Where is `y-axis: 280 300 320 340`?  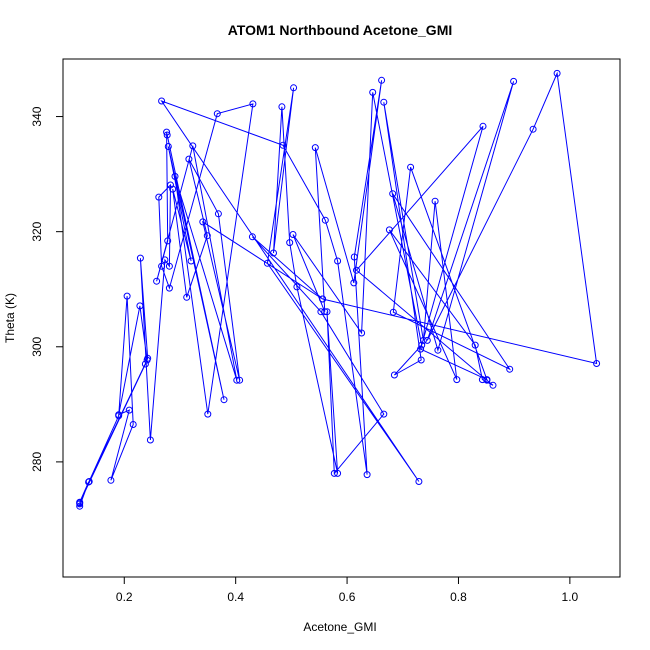
y-axis: 280 300 320 340 is located at coordinates (46, 289).